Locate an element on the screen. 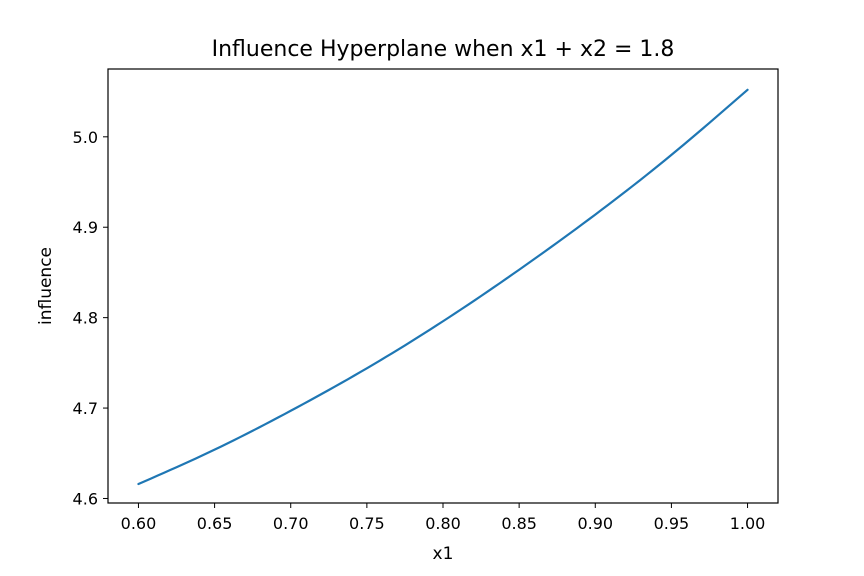 This screenshot has width=864, height=576. x-tick-label: 0.60 is located at coordinates (139, 523).